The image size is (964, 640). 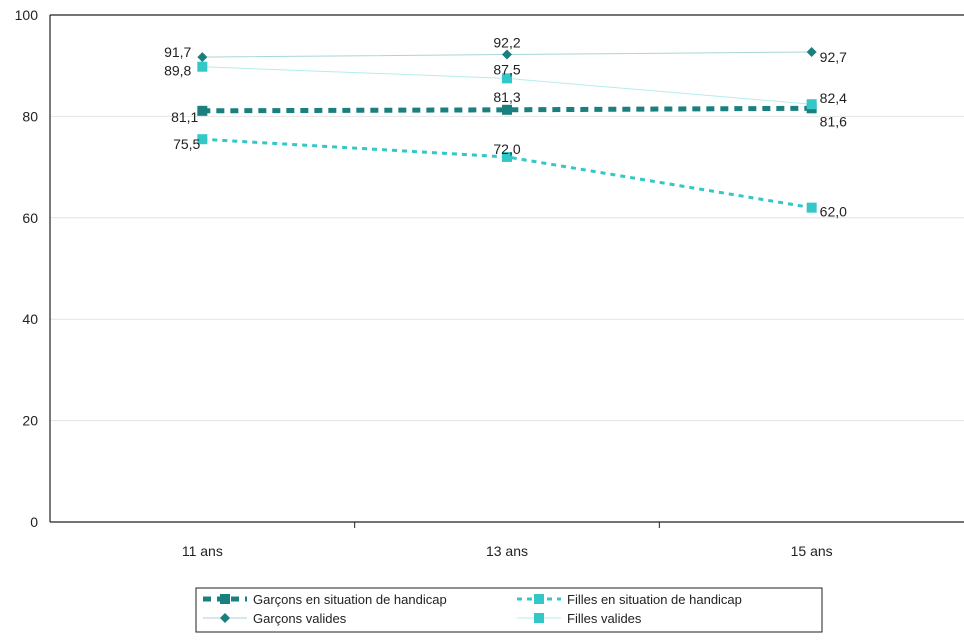 I want to click on data-label: 62,0, so click(x=833, y=212).